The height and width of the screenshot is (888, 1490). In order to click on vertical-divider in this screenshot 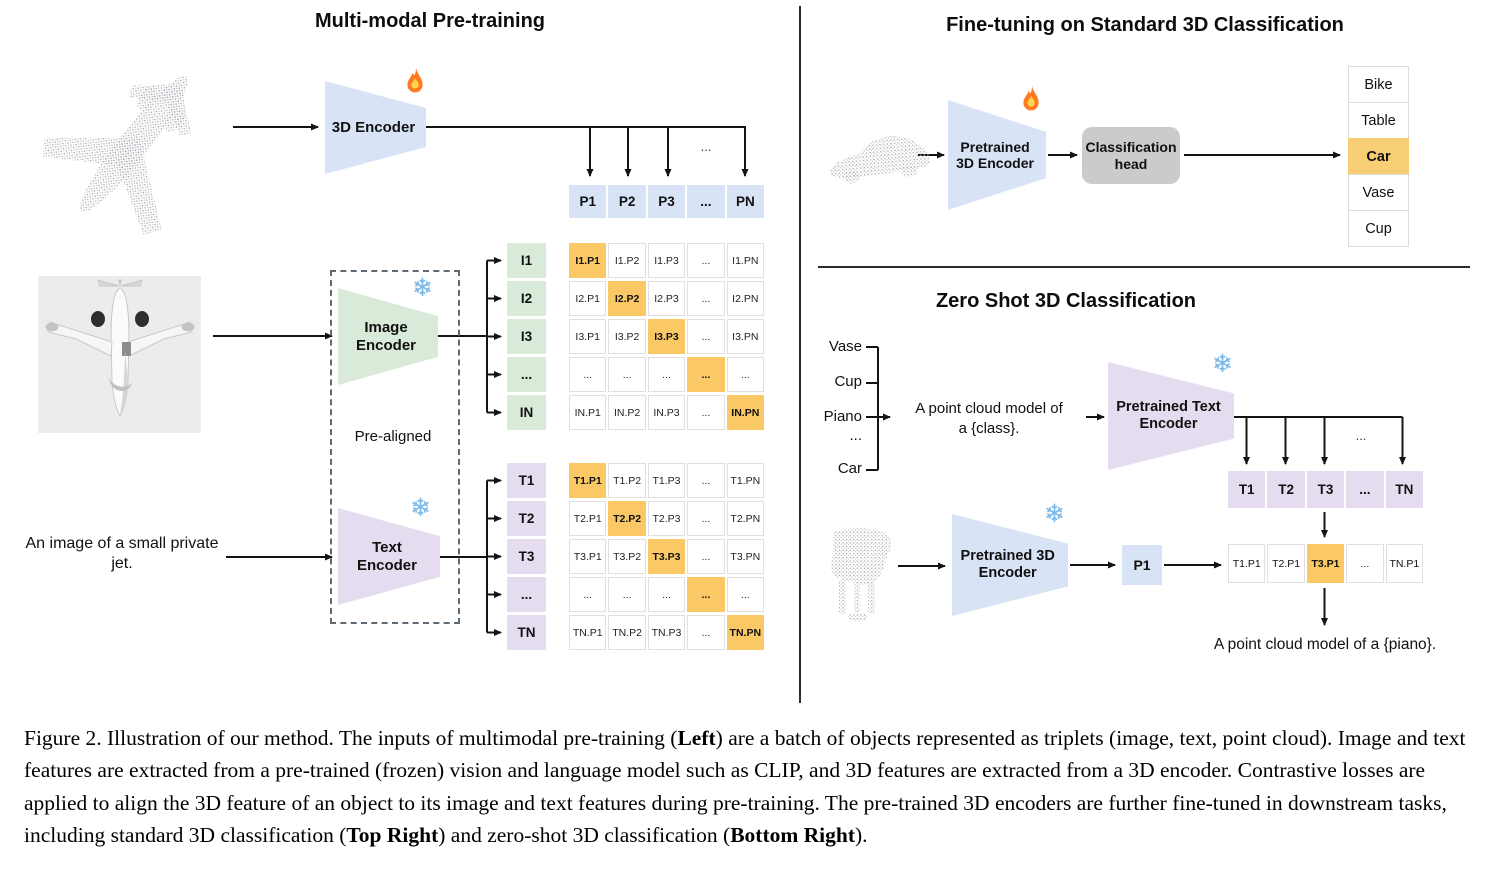, I will do `click(800, 354)`.